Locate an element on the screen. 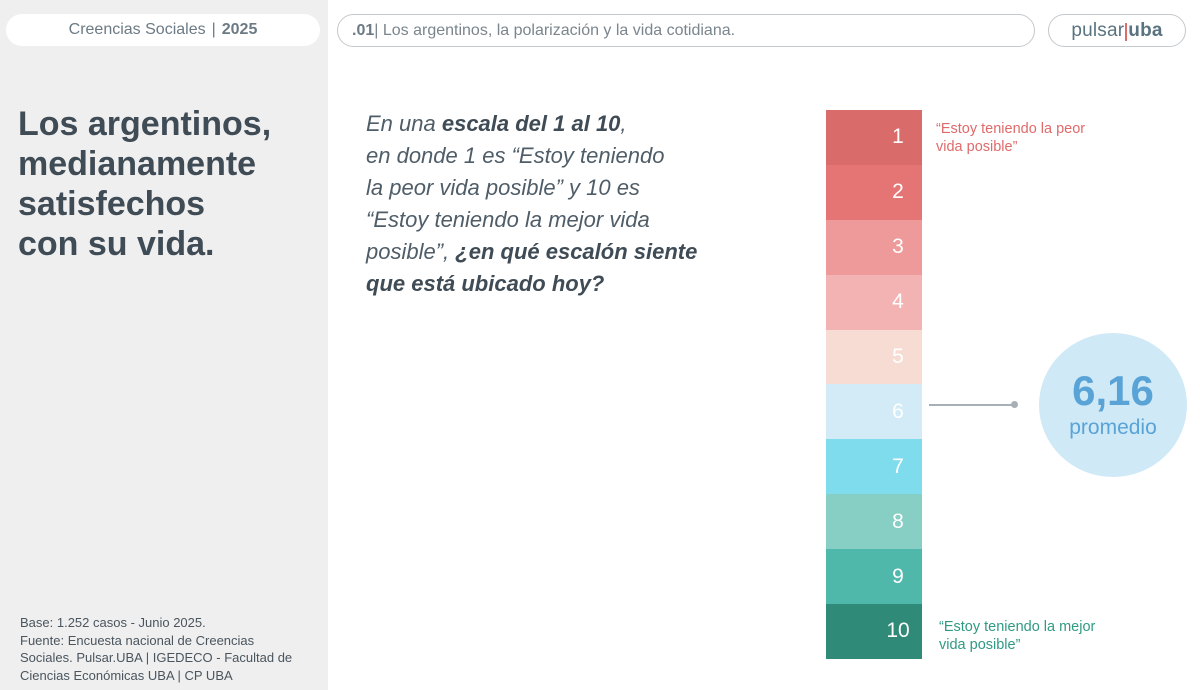 Image resolution: width=1200 pixels, height=690 pixels. scale-step: 5 is located at coordinates (874, 357).